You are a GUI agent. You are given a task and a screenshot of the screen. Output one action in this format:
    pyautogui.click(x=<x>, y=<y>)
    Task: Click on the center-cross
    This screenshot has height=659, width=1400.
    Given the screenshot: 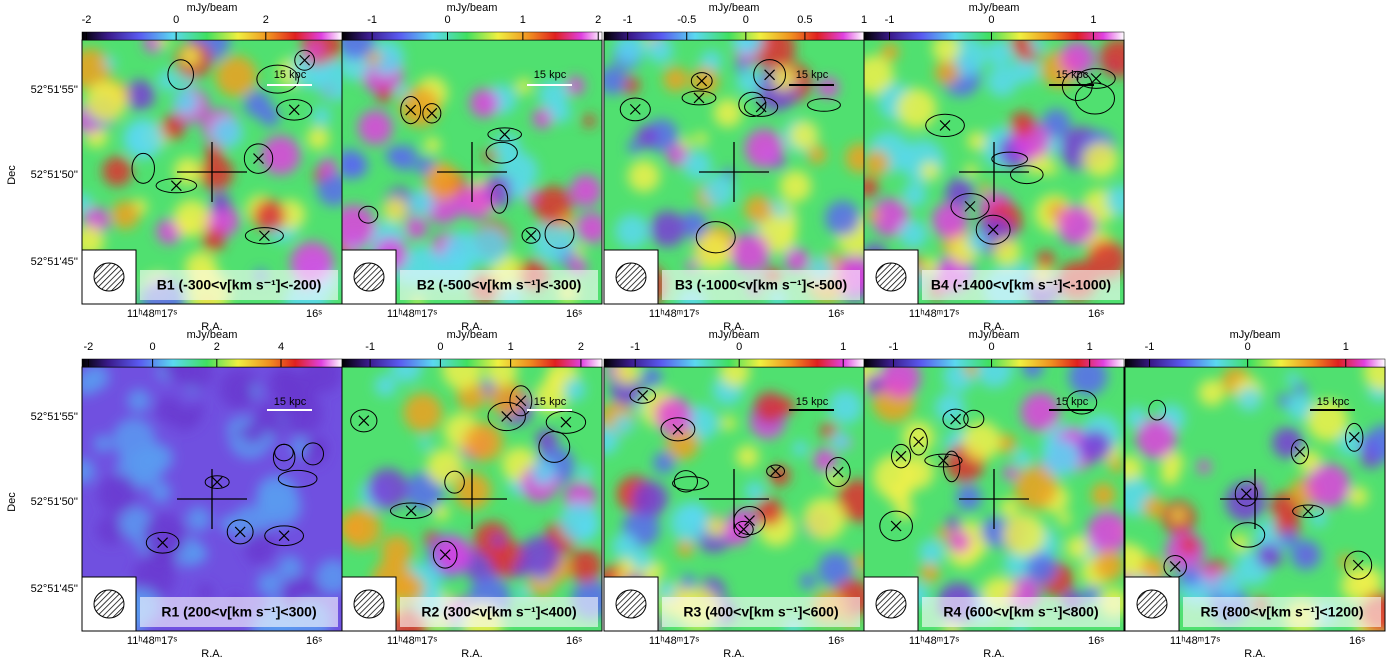 What is the action you would take?
    pyautogui.click(x=734, y=499)
    